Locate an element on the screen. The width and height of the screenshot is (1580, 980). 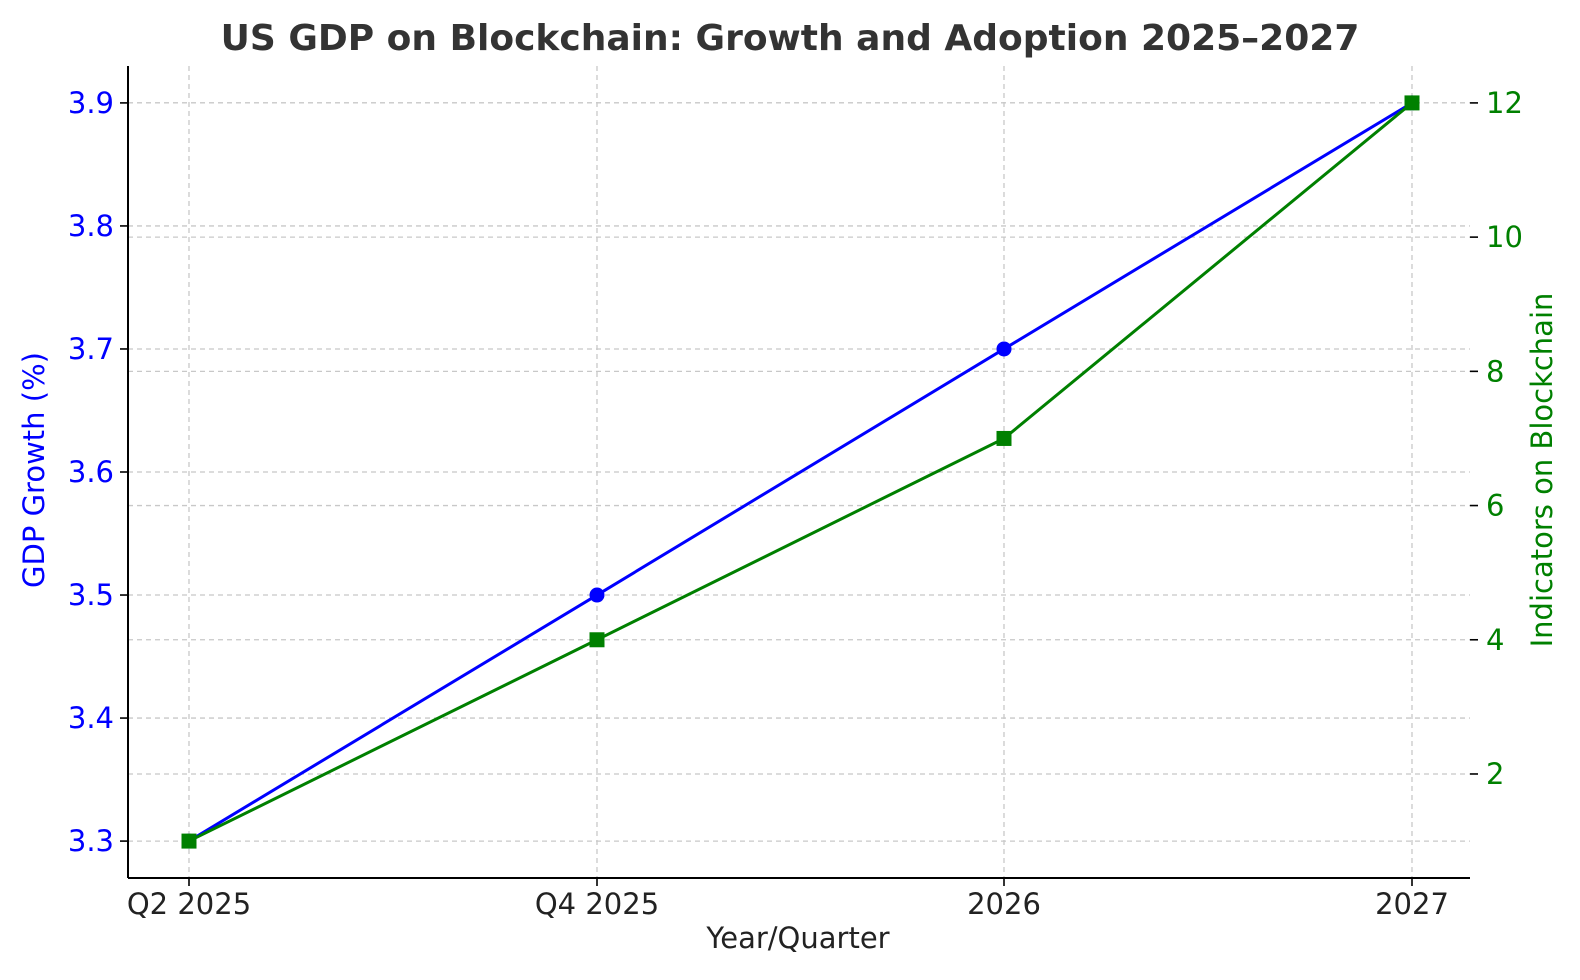
x-axis-label: Year/Quarter is located at coordinates (797, 938).